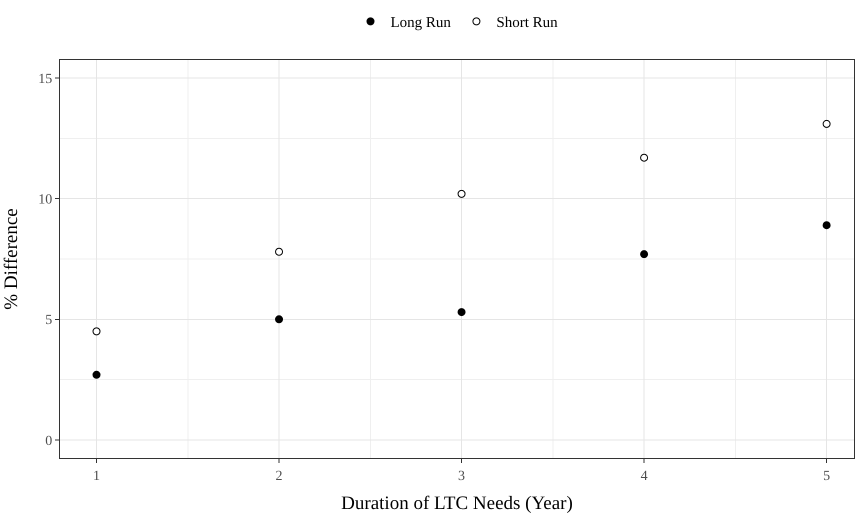 Image resolution: width=857 pixels, height=514 pixels. I want to click on x-tick-label: 3, so click(462, 476).